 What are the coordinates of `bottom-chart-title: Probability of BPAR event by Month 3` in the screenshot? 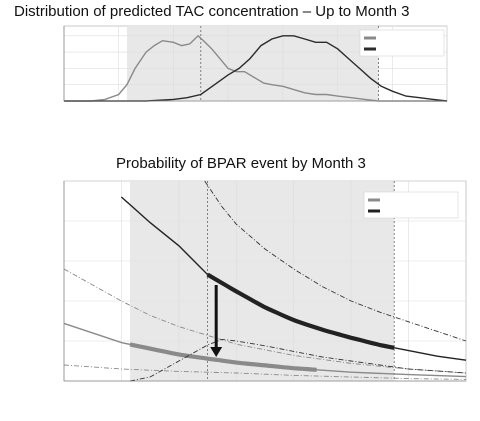 It's located at (241, 163).